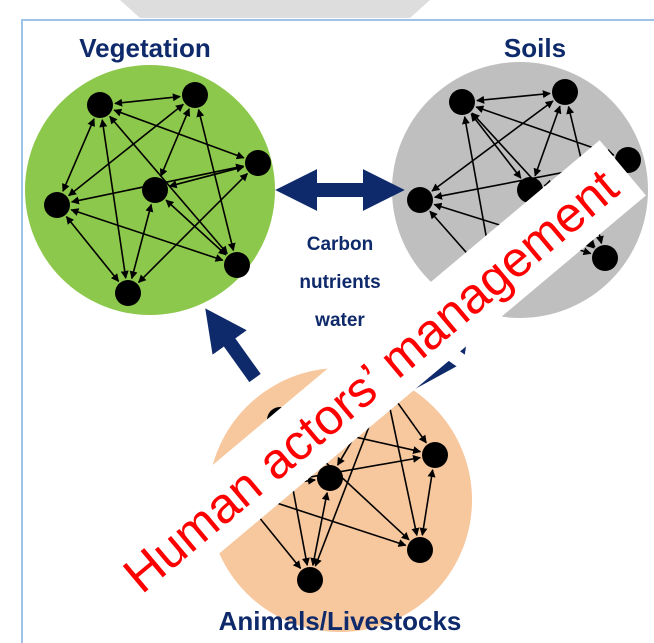  I want to click on exchange-arrow, so click(233, 345).